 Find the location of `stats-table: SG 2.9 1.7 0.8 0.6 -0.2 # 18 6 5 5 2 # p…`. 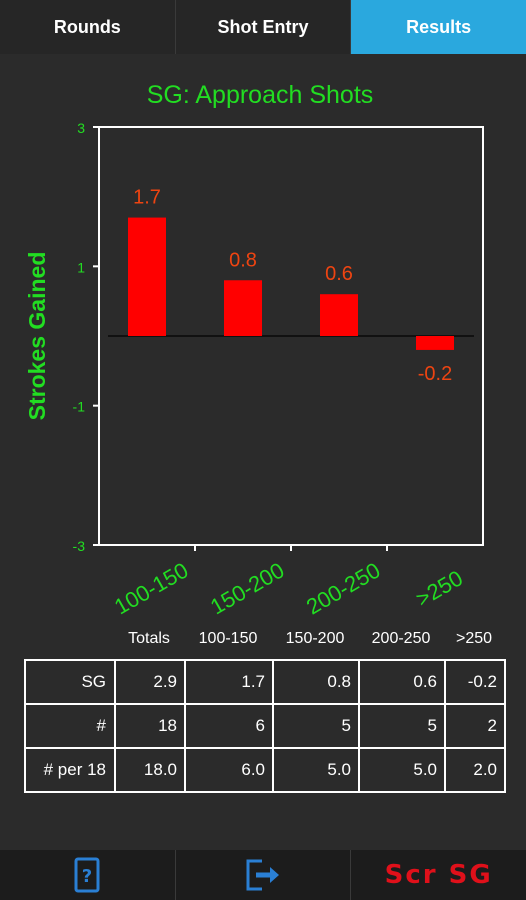

stats-table: SG 2.9 1.7 0.8 0.6 -0.2 # 18 6 5 5 2 # p… is located at coordinates (265, 726).